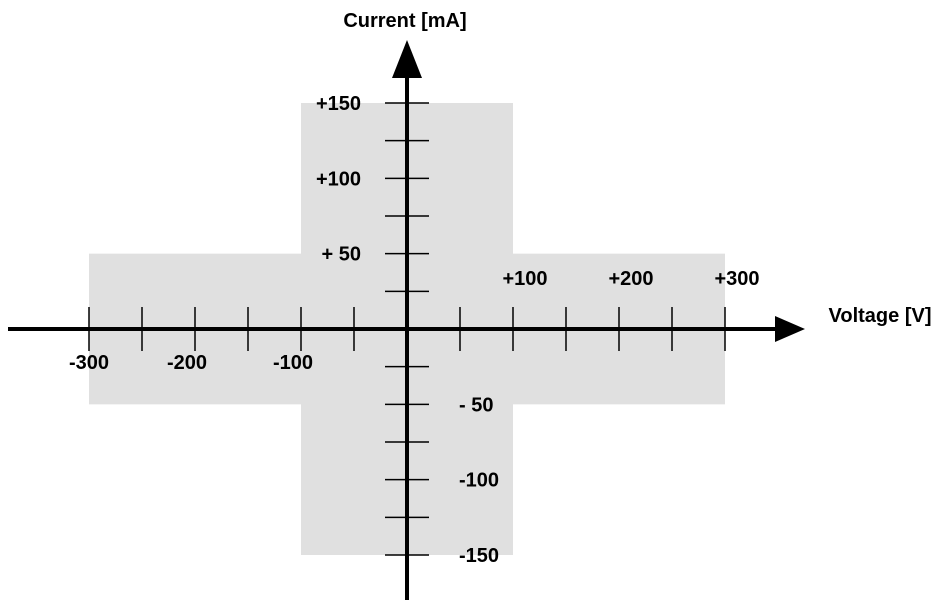 The image size is (952, 600). Describe the element at coordinates (293, 363) in the screenshot. I see `x-tick-label: -100` at that location.